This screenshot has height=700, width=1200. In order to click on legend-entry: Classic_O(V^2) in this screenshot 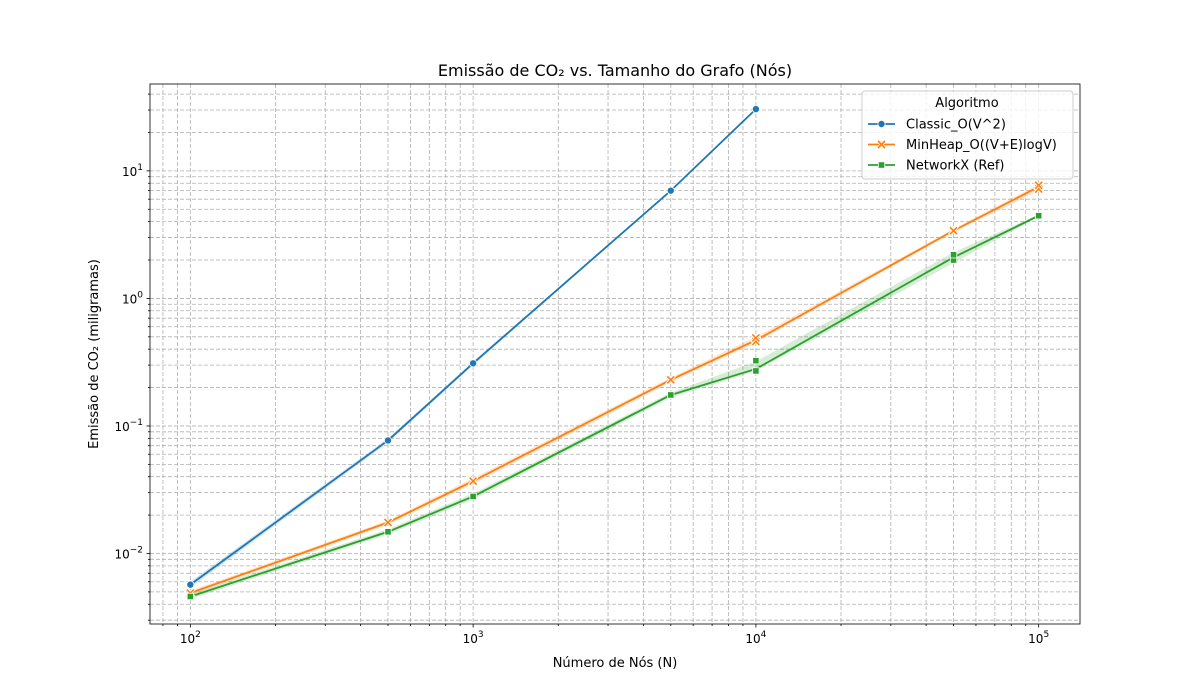, I will do `click(937, 125)`.